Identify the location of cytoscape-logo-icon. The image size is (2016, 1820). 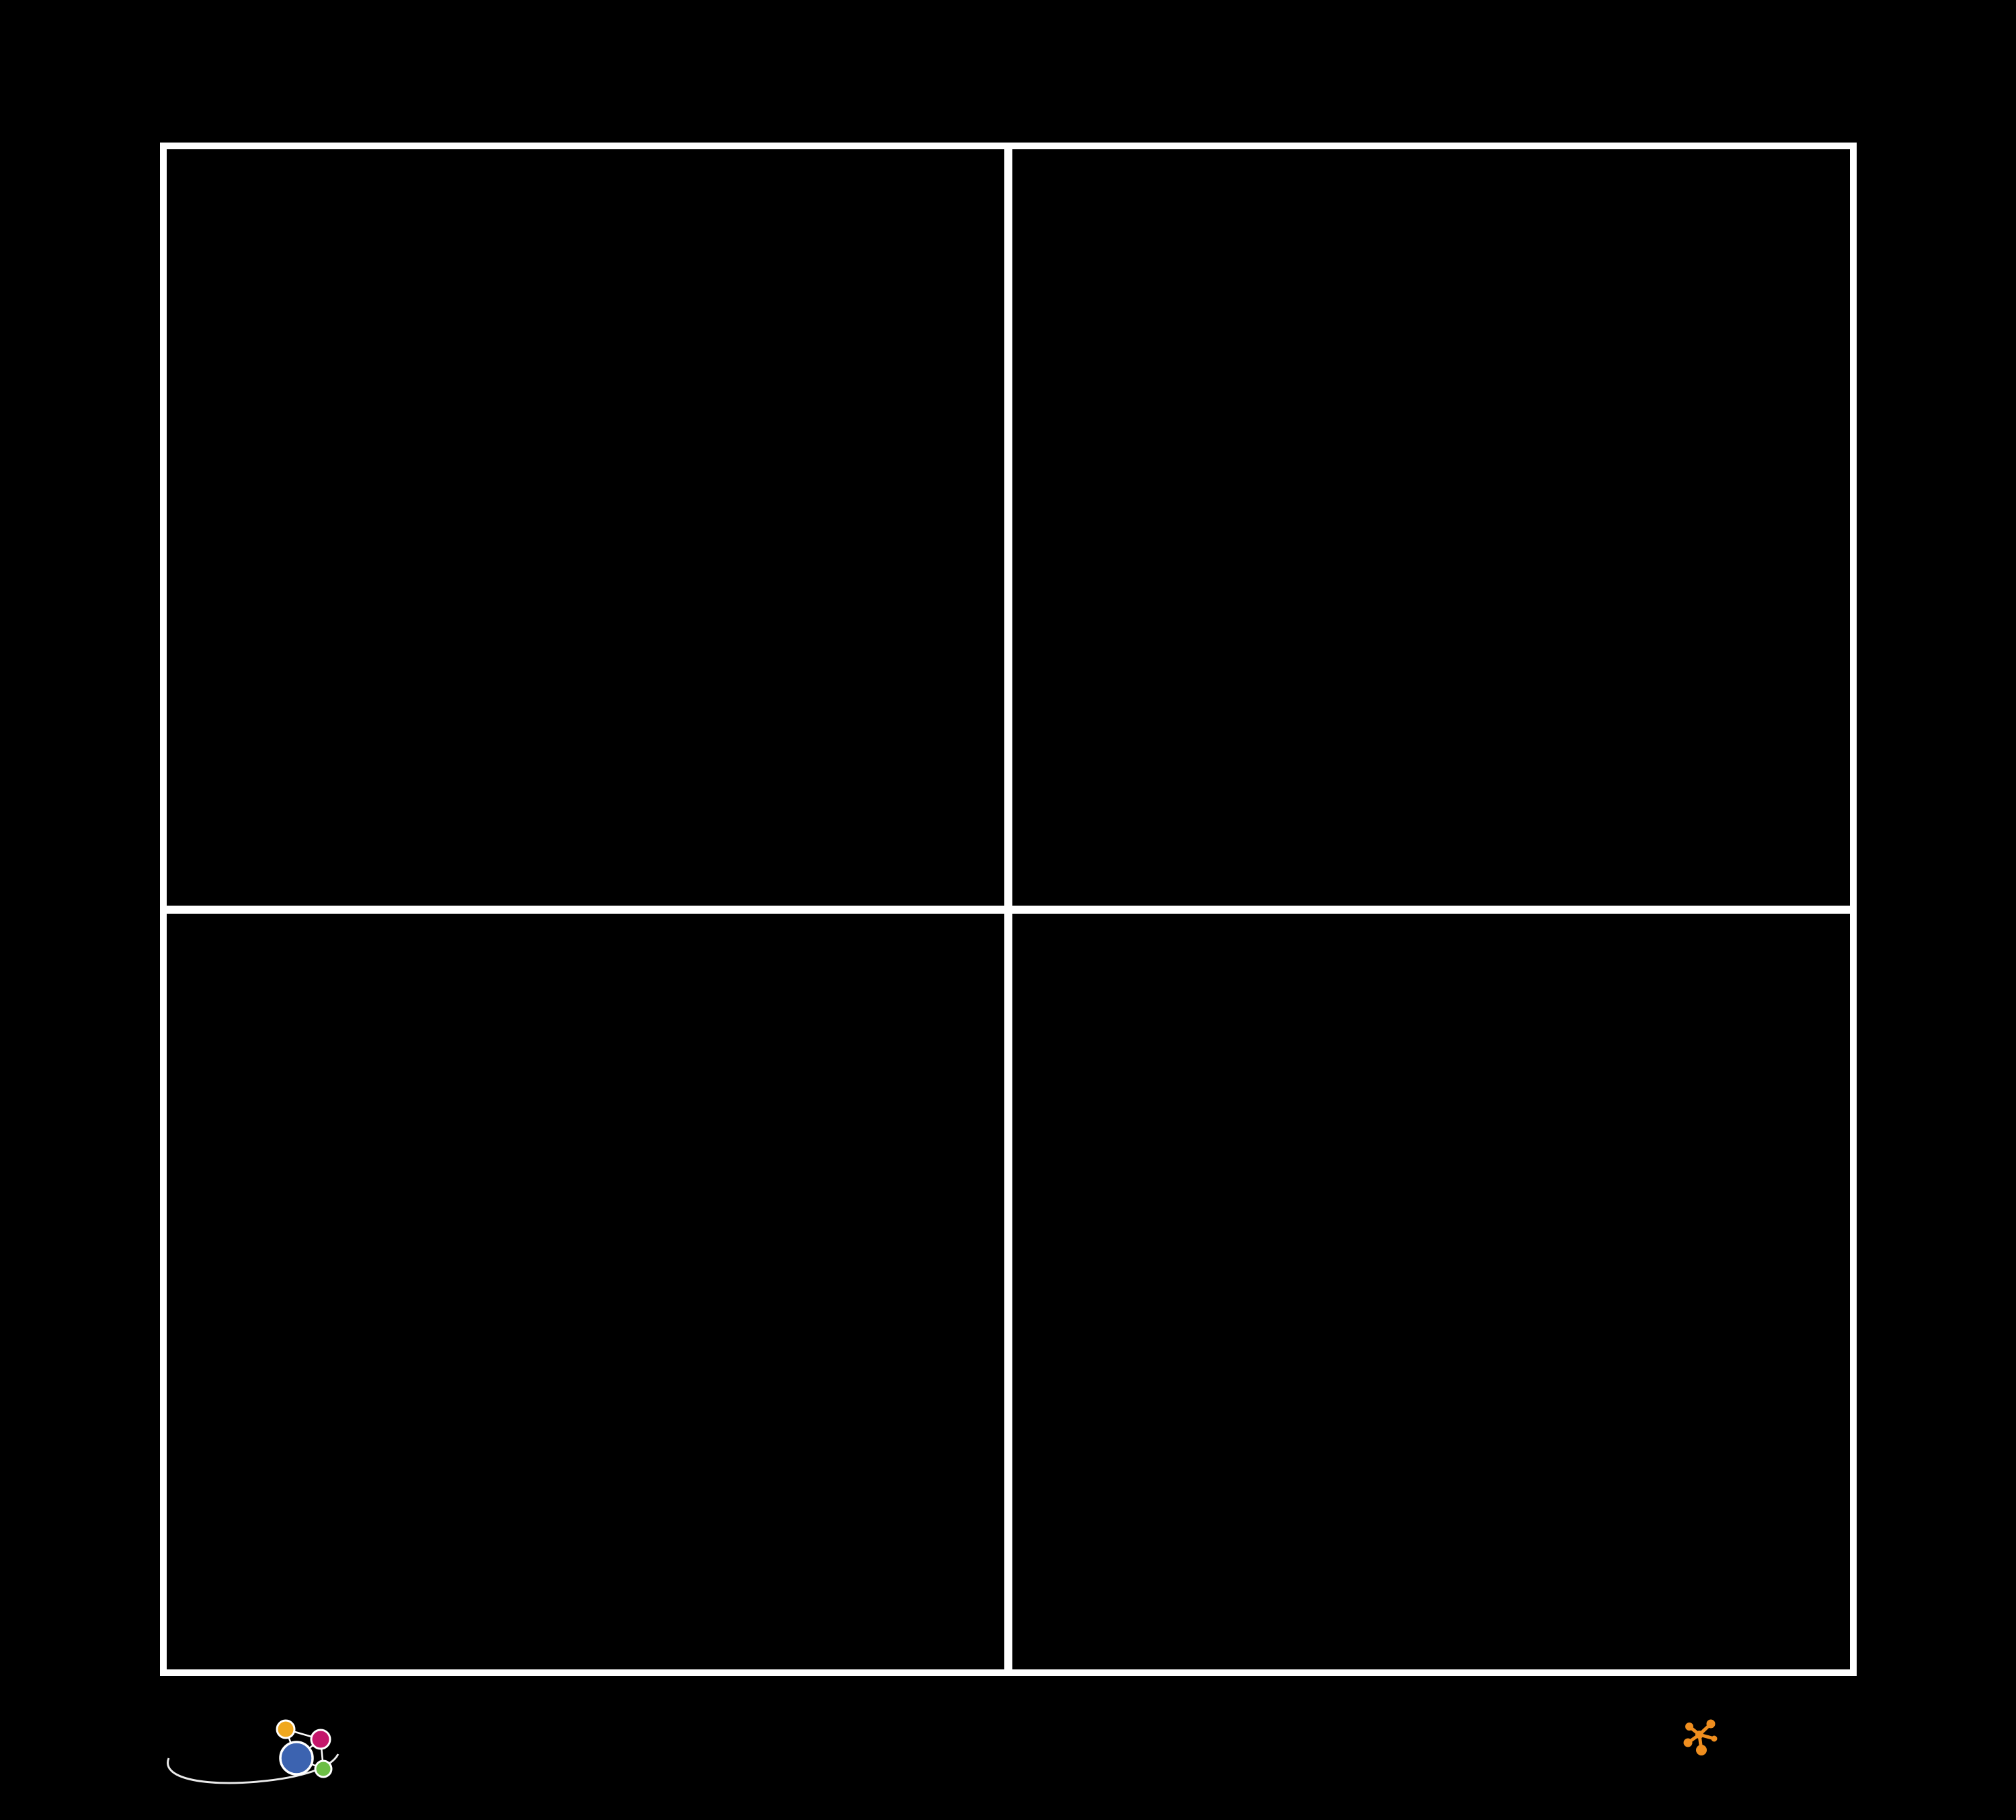
(1700, 1737).